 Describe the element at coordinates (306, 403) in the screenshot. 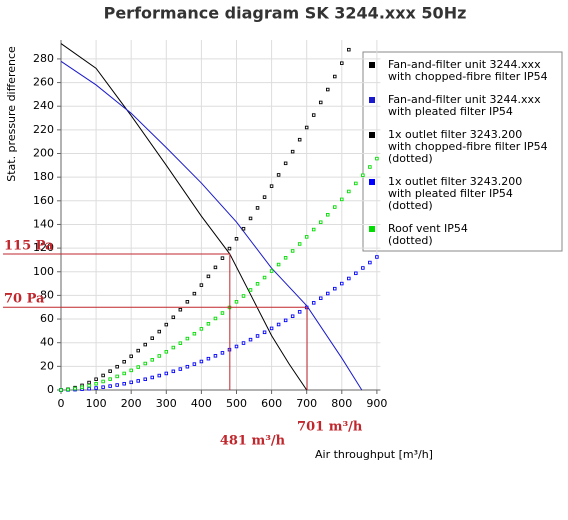

I see `x-tick-label: 700` at that location.